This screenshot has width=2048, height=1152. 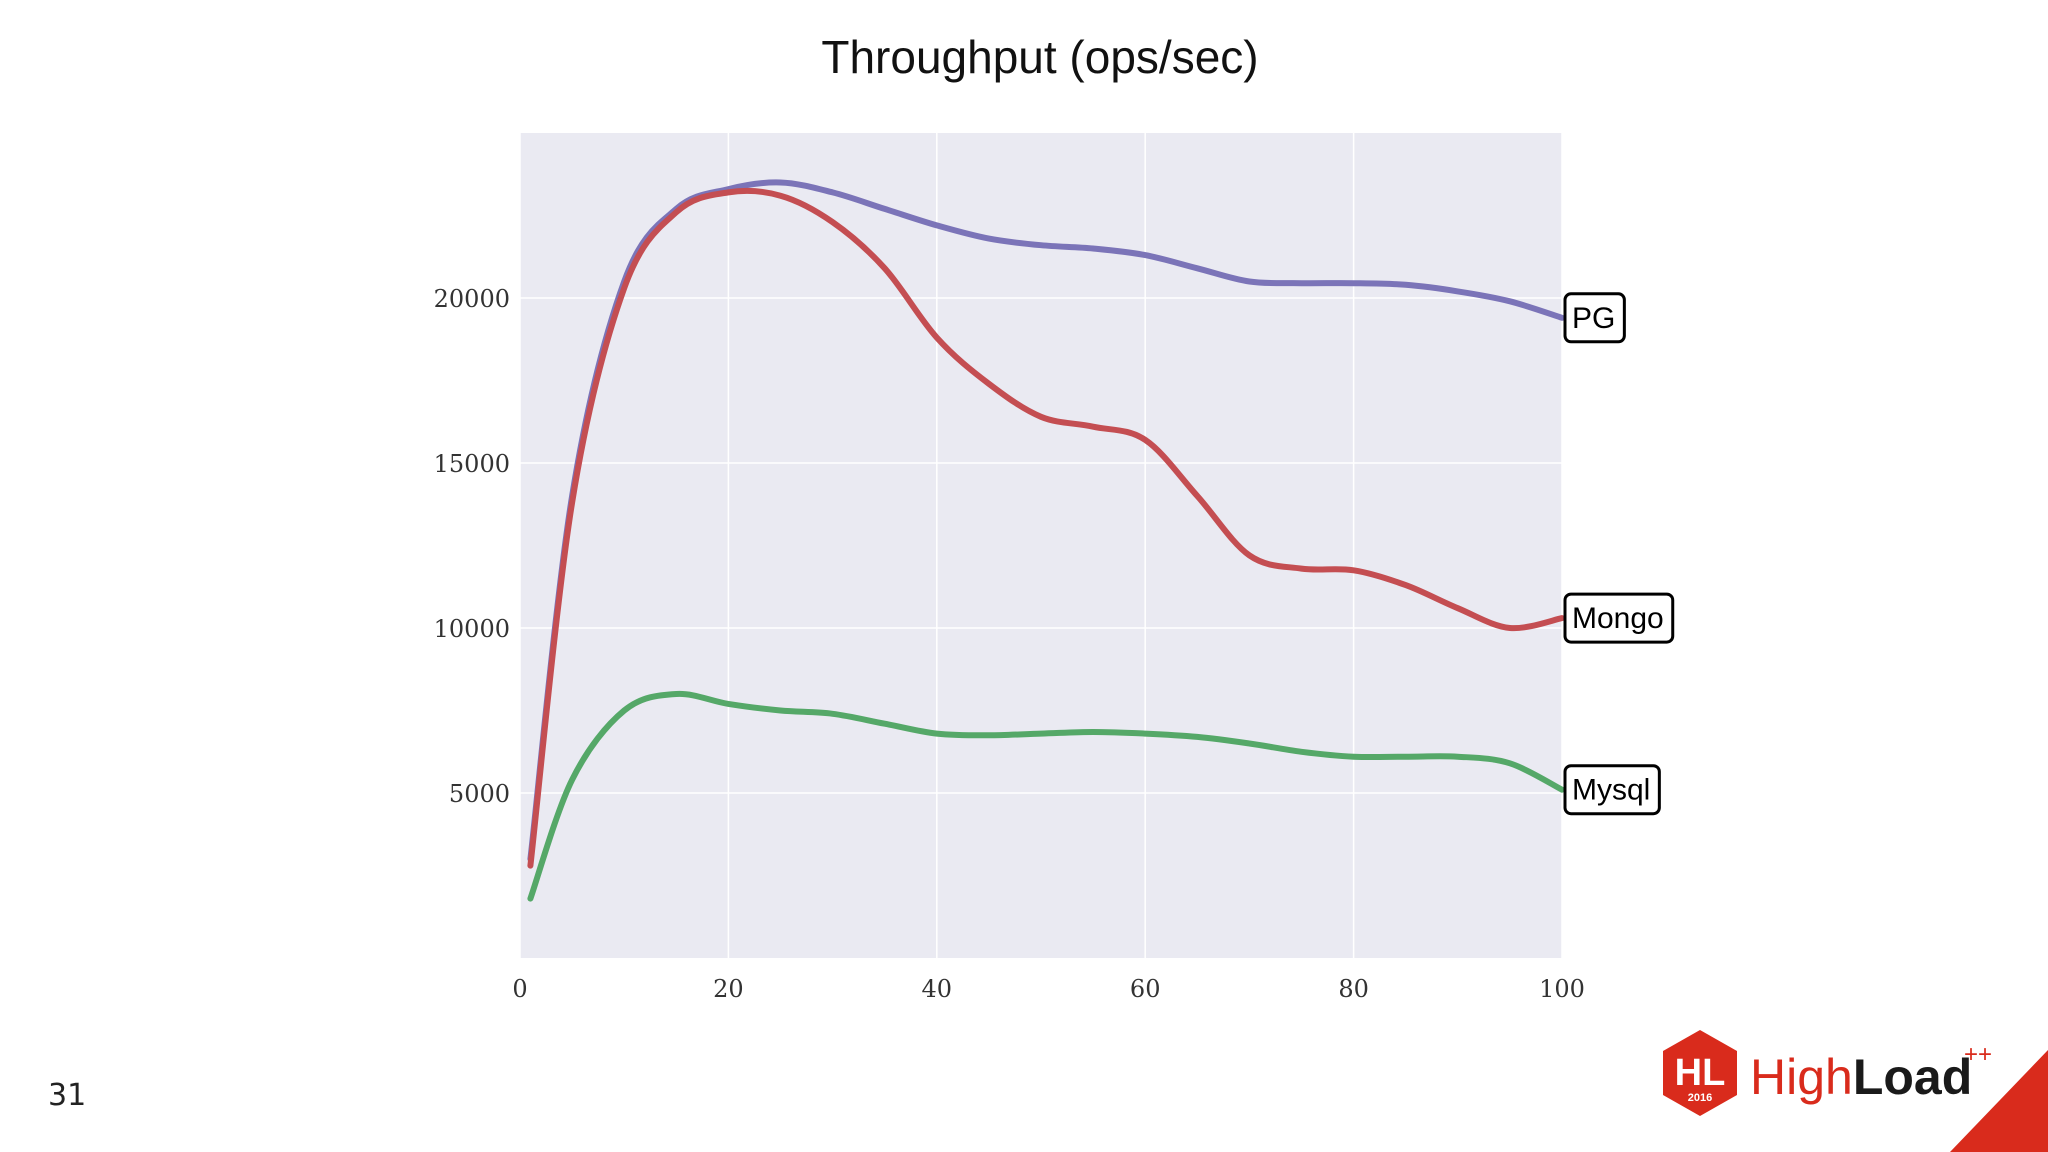 I want to click on x-tick-label: 80, so click(x=1353, y=989).